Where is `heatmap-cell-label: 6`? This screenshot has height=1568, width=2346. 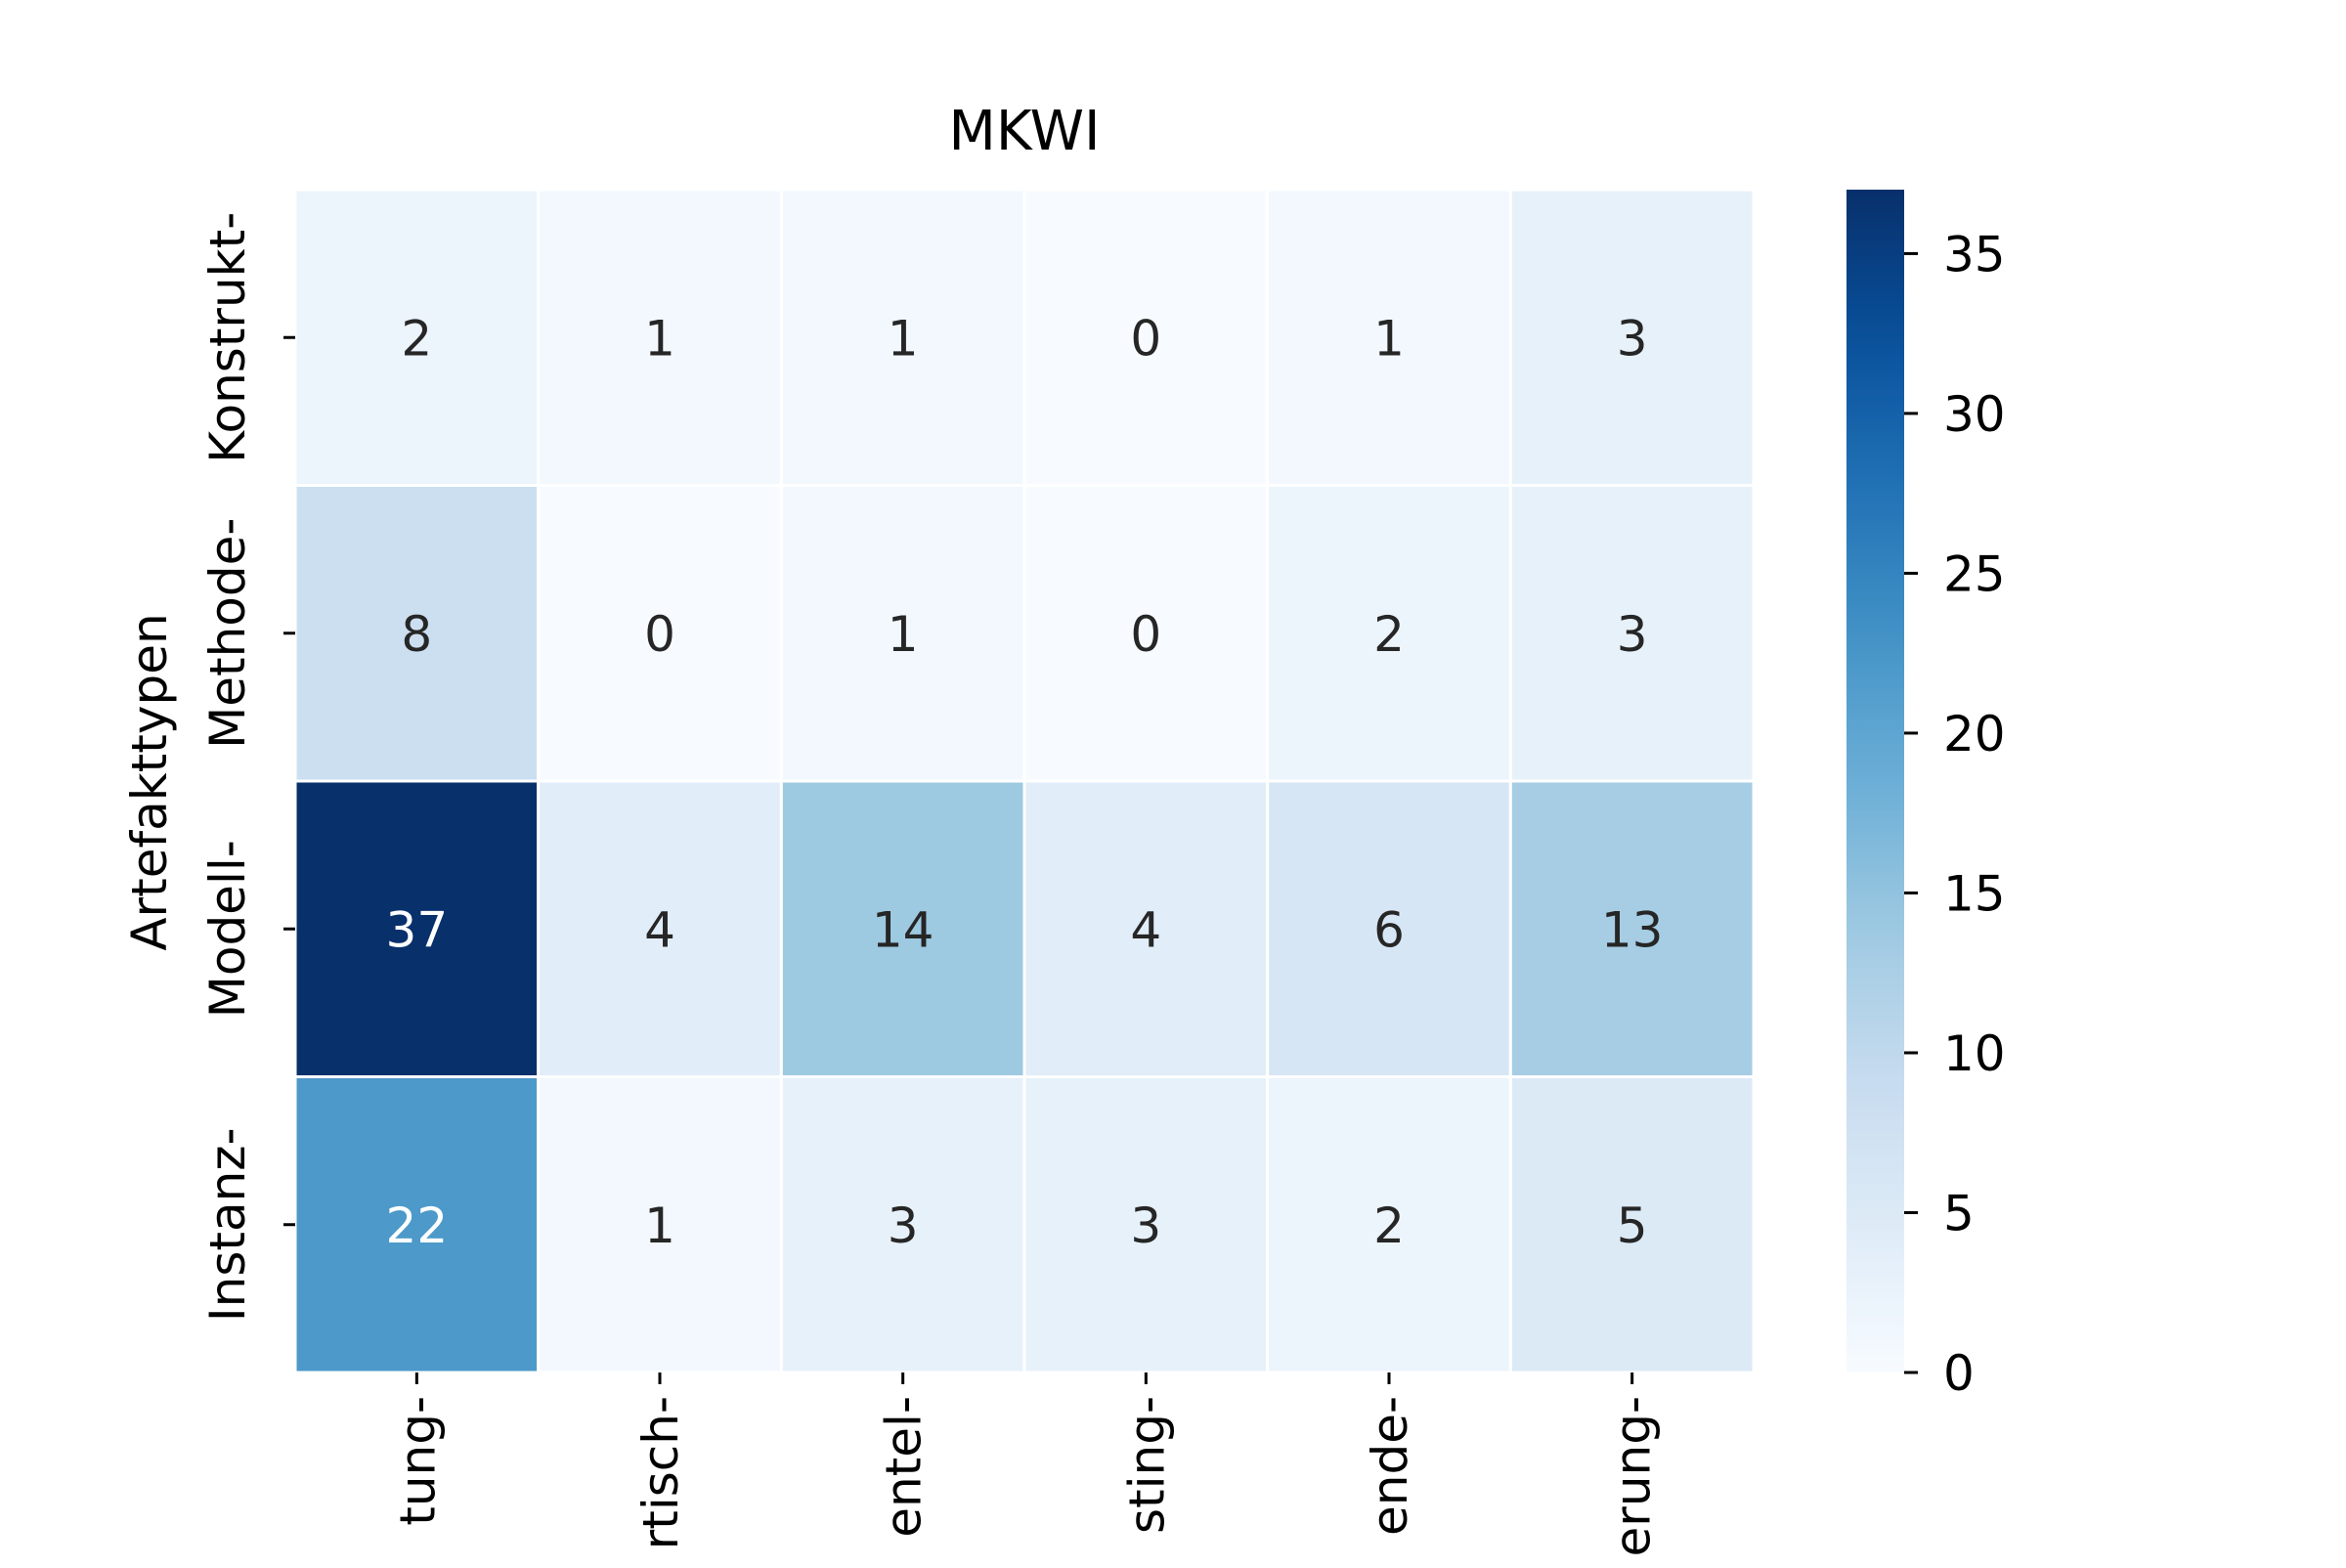 heatmap-cell-label: 6 is located at coordinates (1389, 929).